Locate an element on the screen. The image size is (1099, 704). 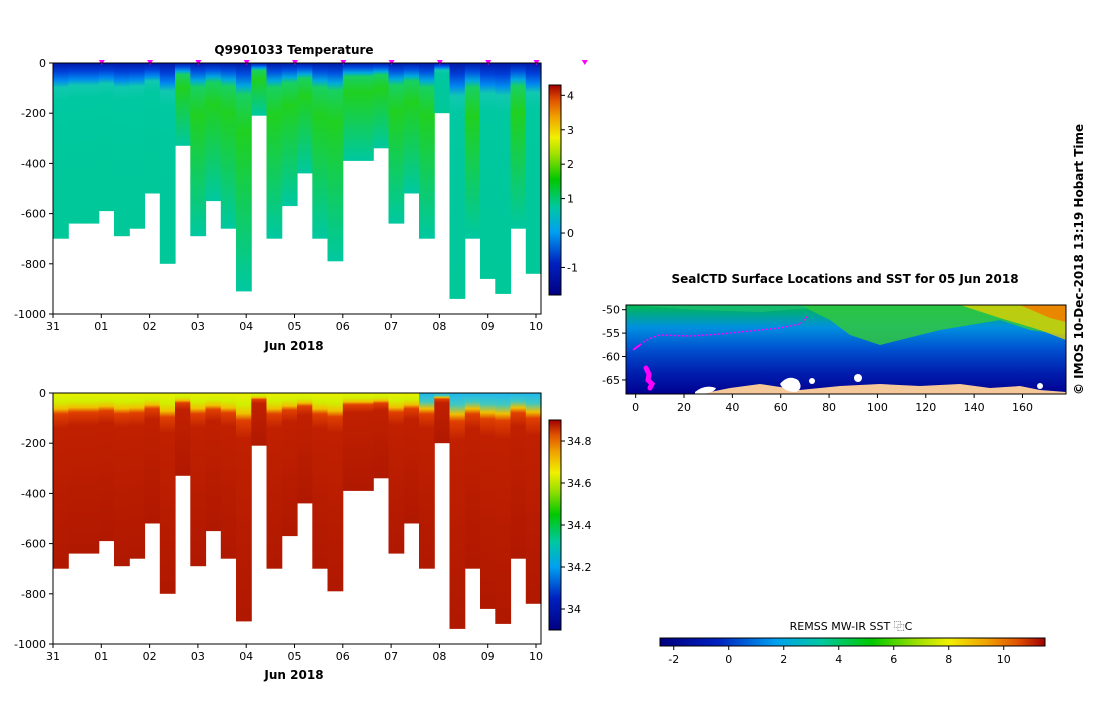
colorbar-tick-label: 34.8 is located at coordinates (579, 441).